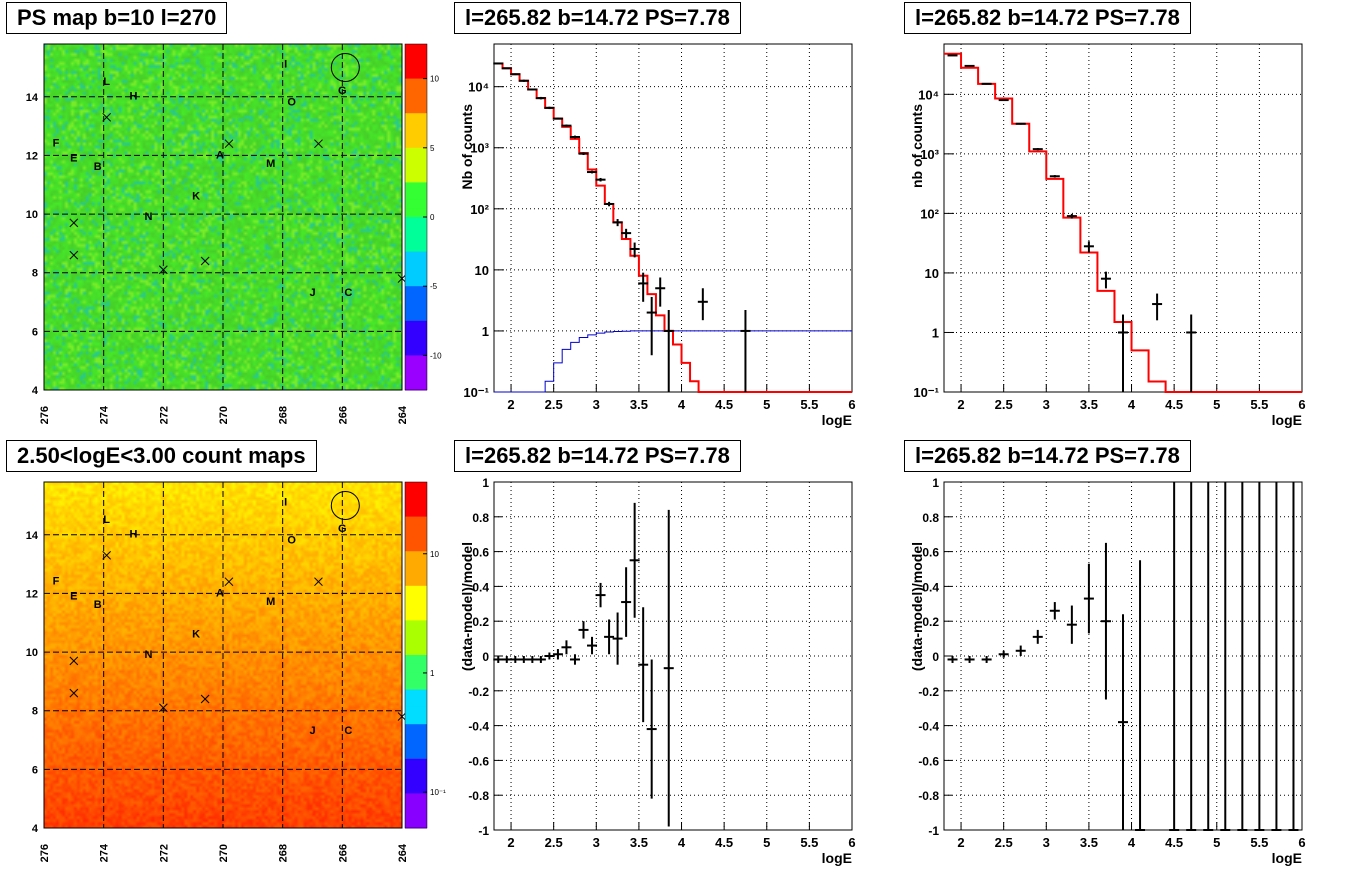 The width and height of the screenshot is (1348, 875). Describe the element at coordinates (105, 414) in the screenshot. I see `ps-map-xtick-label: 274` at that location.